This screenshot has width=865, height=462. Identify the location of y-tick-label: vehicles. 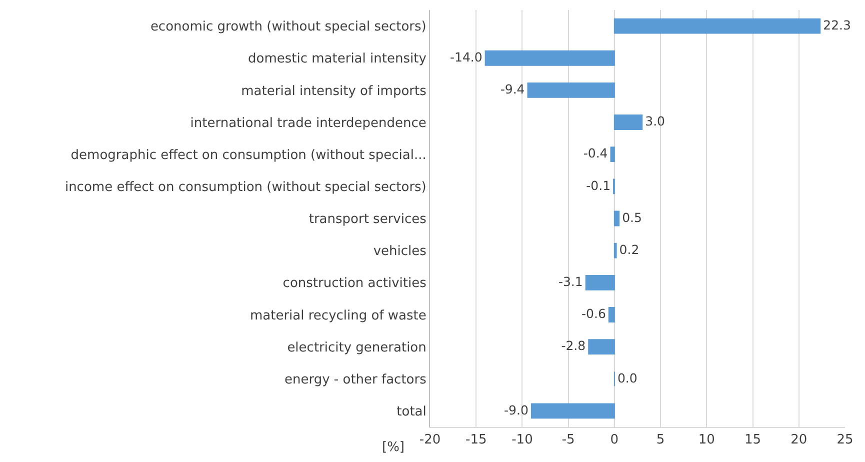
(400, 252).